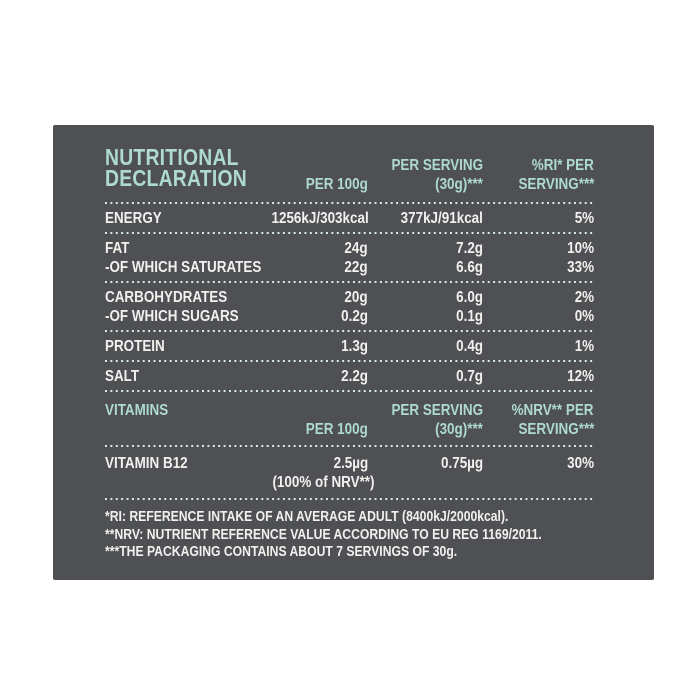  What do you see at coordinates (469, 376) in the screenshot?
I see `value-per-serving: 0.7g` at bounding box center [469, 376].